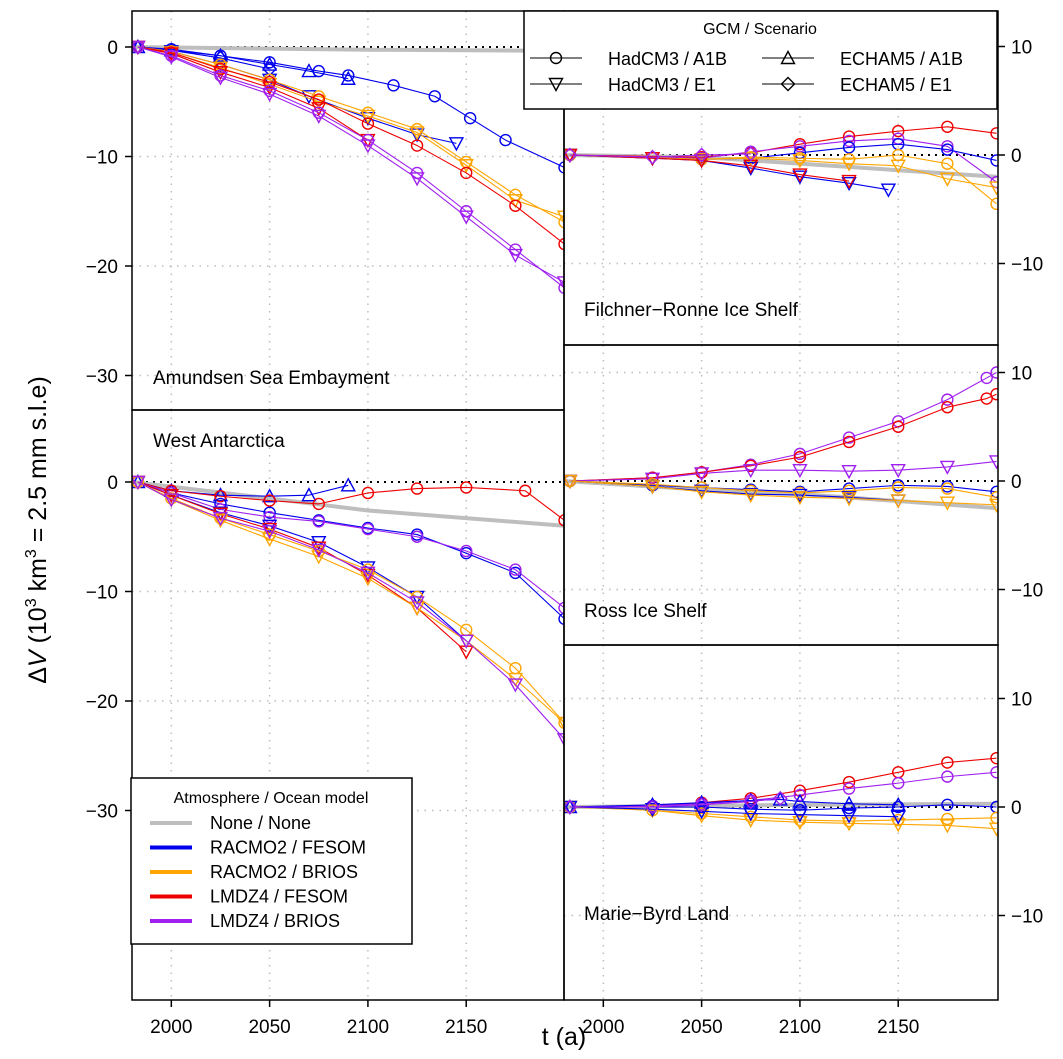 This screenshot has height=1059, width=1063. I want to click on y-axis-title: ΔV (103 km3 = 2.5 mm s.l.e), so click(37, 530).